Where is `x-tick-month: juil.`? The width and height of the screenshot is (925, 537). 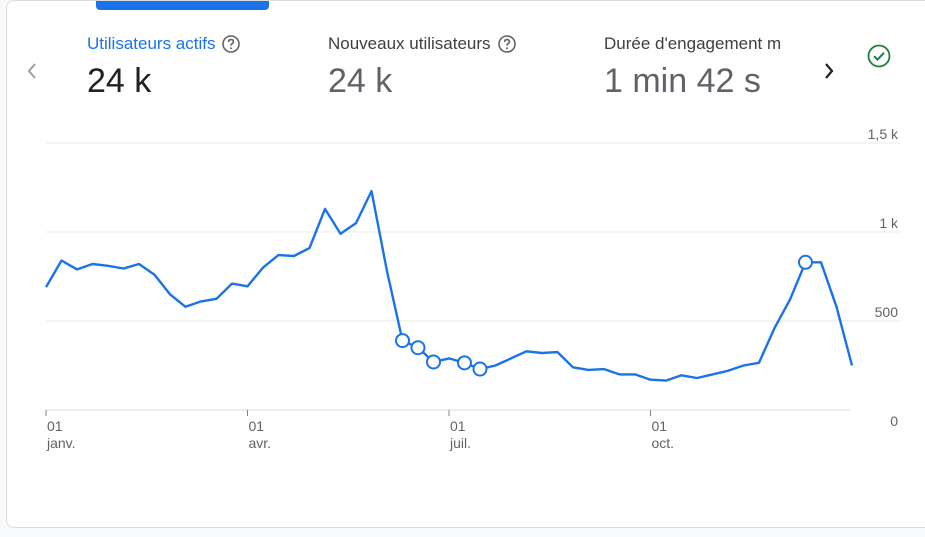 x-tick-month: juil. is located at coordinates (460, 443).